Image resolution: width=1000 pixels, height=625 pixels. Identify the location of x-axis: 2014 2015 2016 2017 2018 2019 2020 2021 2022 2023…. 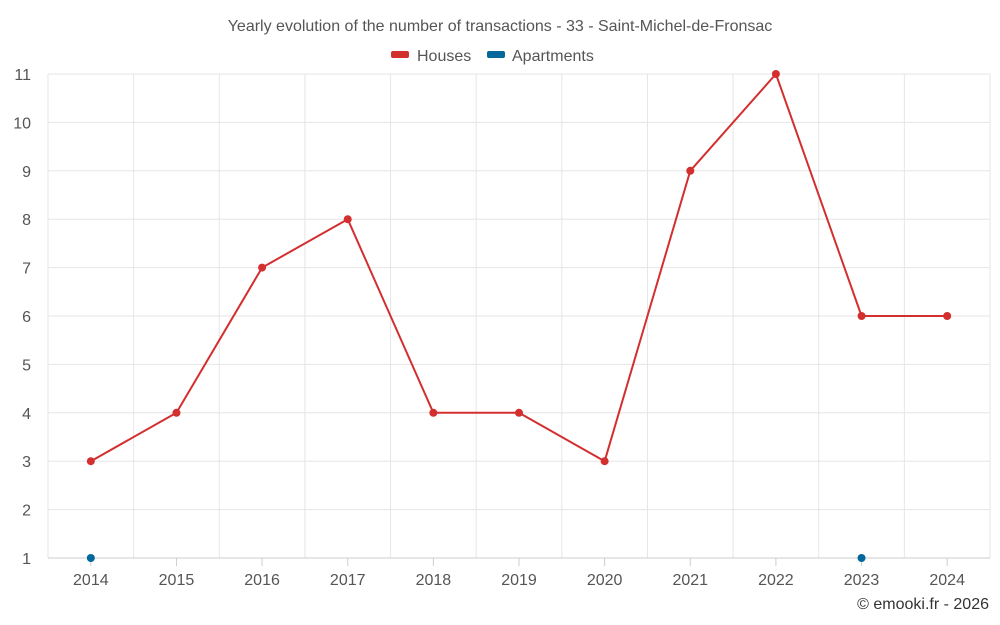
(519, 573).